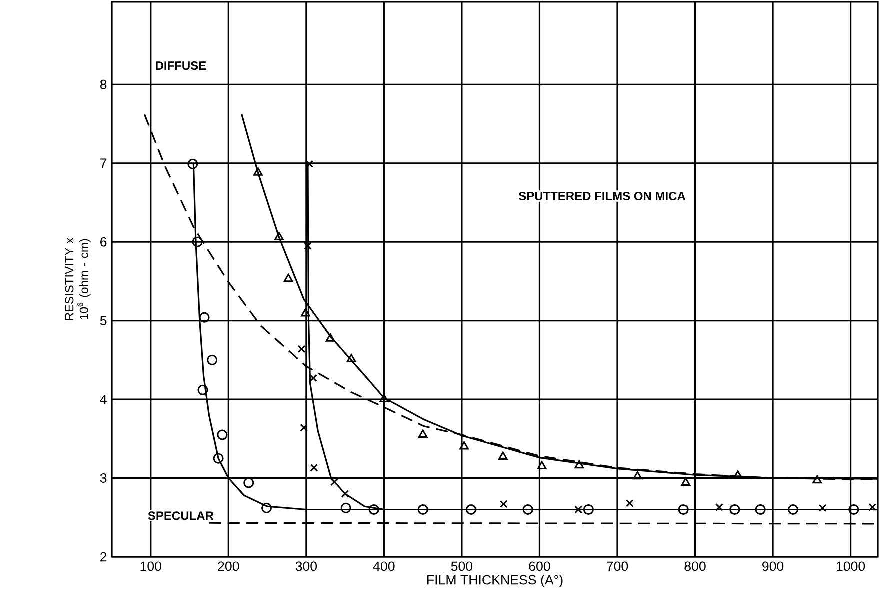 The width and height of the screenshot is (881, 609). What do you see at coordinates (103, 478) in the screenshot?
I see `y-tick-label: 3` at bounding box center [103, 478].